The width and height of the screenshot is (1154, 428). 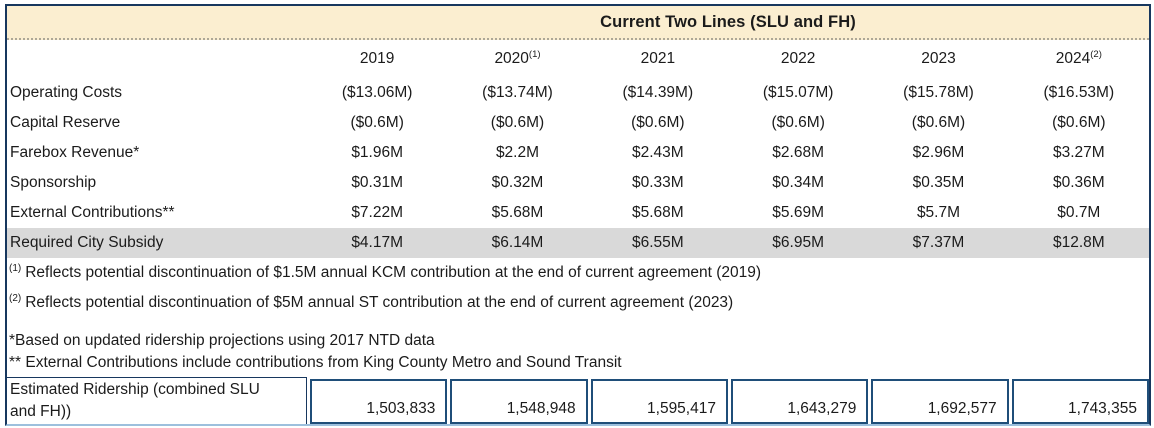 What do you see at coordinates (798, 212) in the screenshot?
I see `value-cell: $5.69M` at bounding box center [798, 212].